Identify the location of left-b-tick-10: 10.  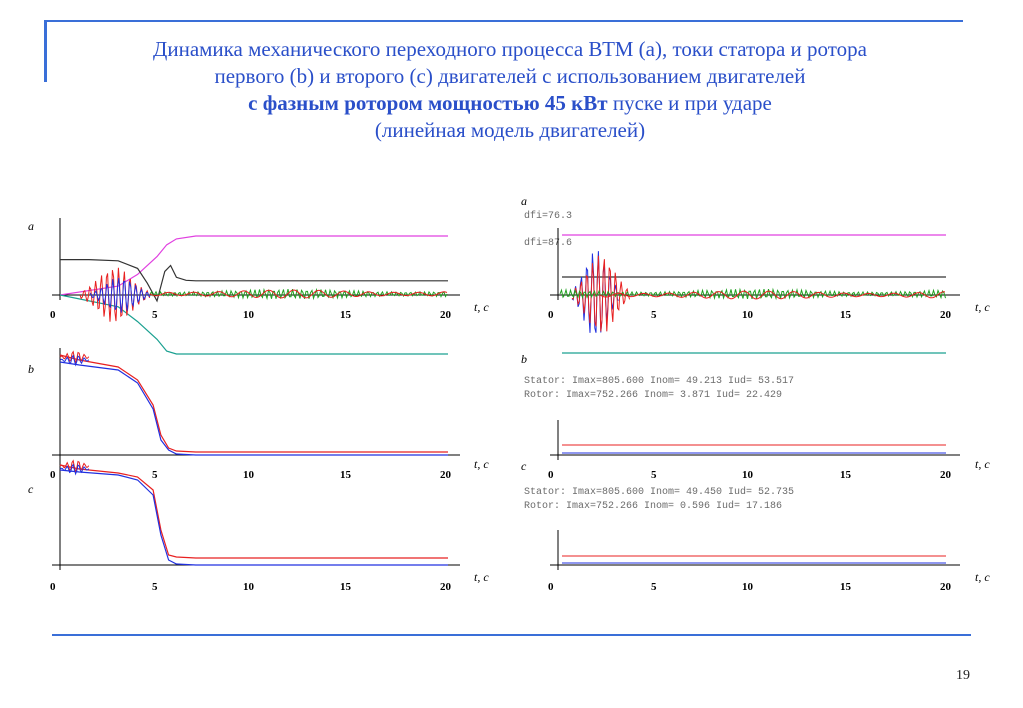
(249, 475).